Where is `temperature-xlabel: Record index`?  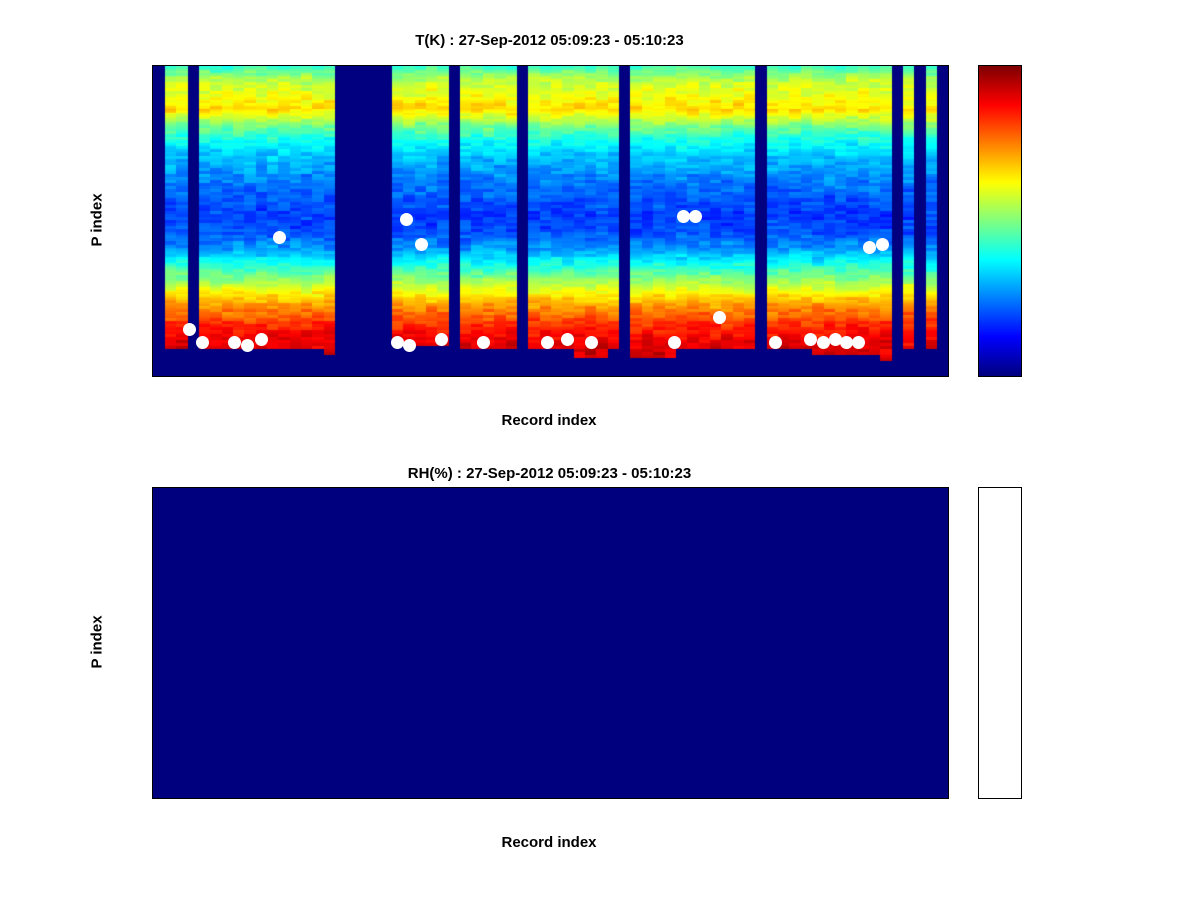
temperature-xlabel: Record index is located at coordinates (549, 420).